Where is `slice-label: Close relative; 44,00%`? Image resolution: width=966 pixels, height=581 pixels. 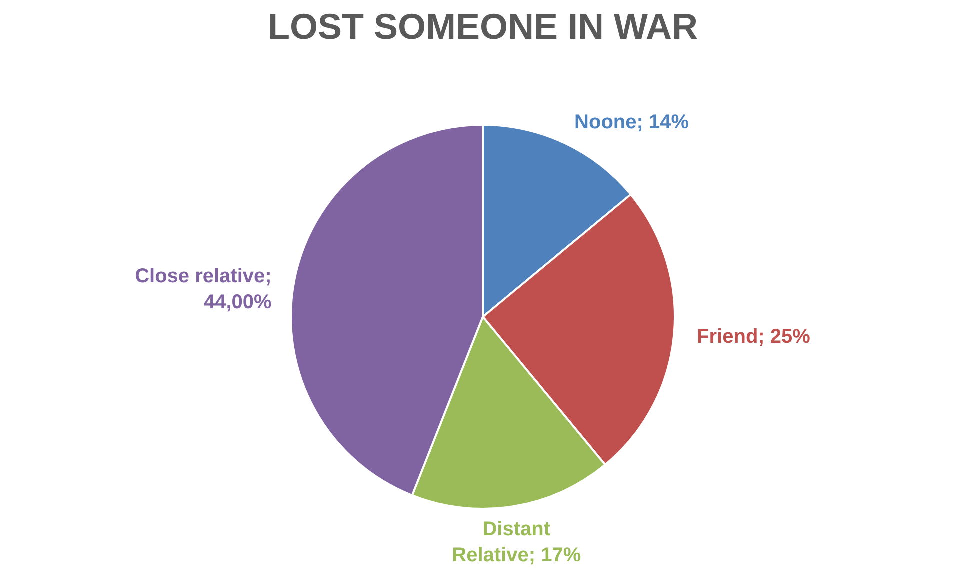
slice-label: Close relative; 44,00% is located at coordinates (203, 290).